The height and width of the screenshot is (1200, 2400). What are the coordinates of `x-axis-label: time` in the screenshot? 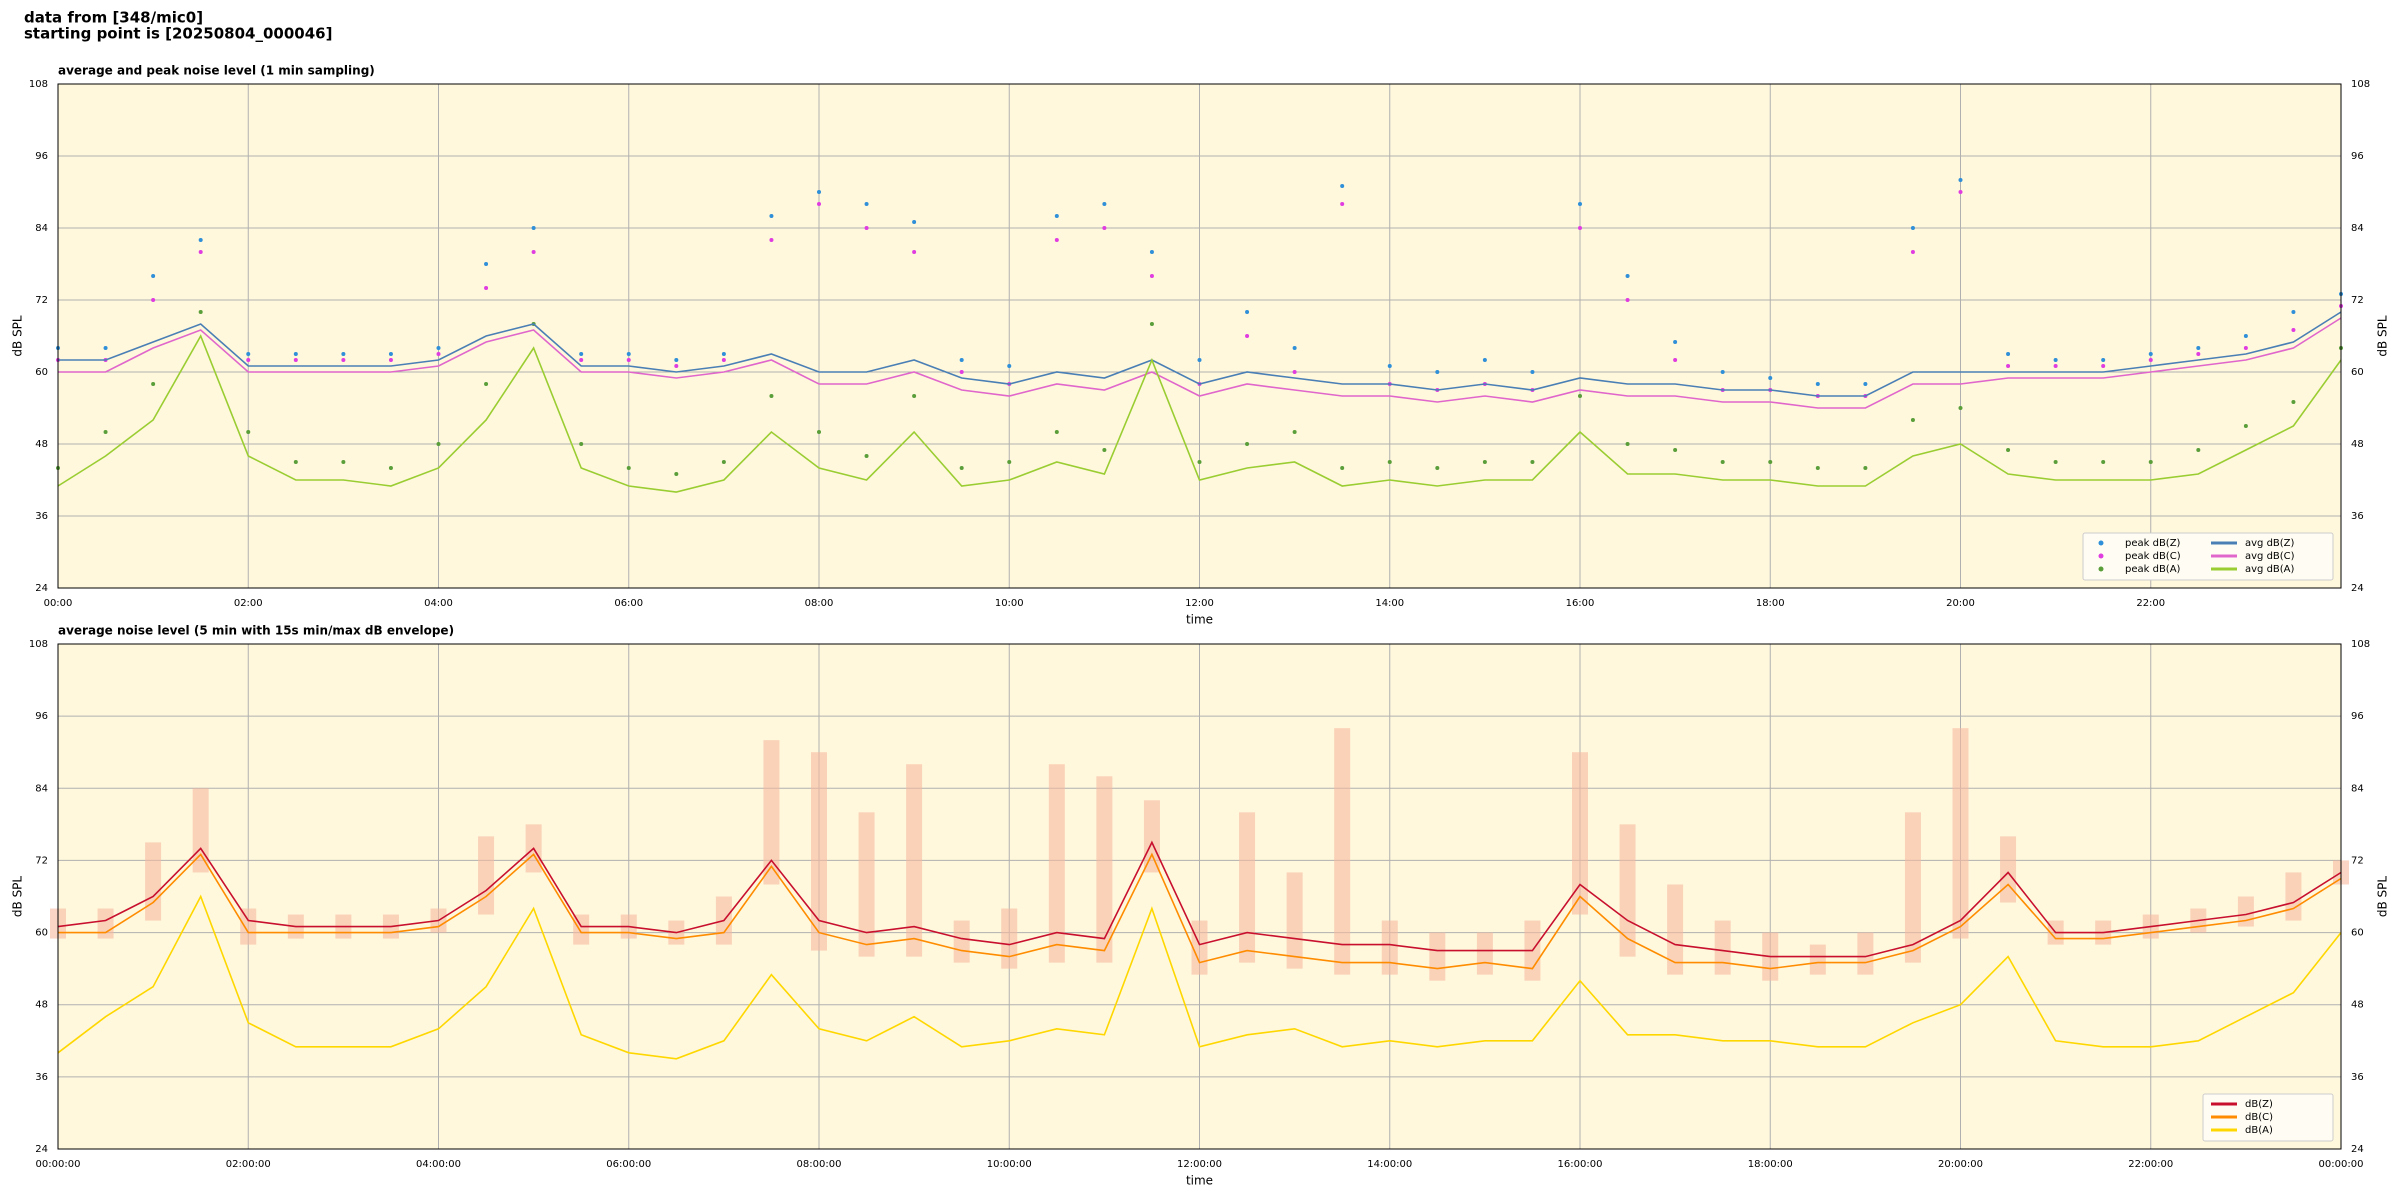 It's located at (1199, 1181).